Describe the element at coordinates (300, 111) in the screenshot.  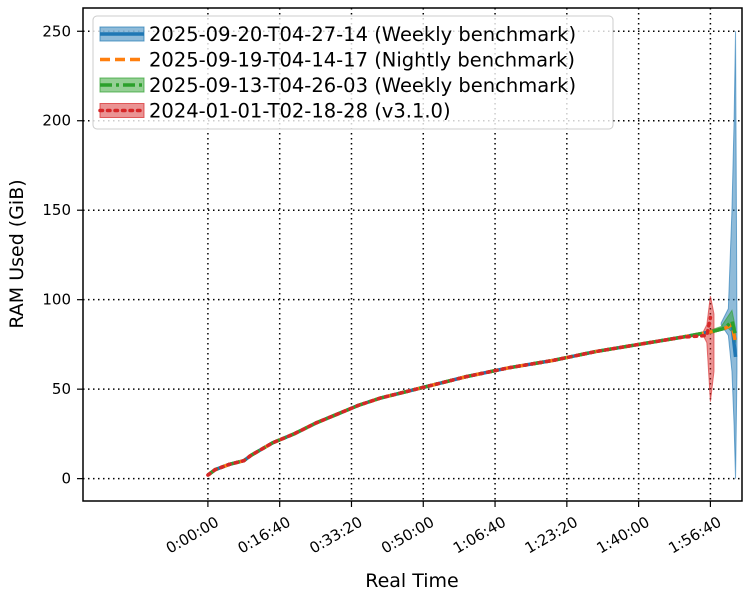
I see `legend-label: 2024-01-01-T02-18-28 (v3.1.0)` at that location.